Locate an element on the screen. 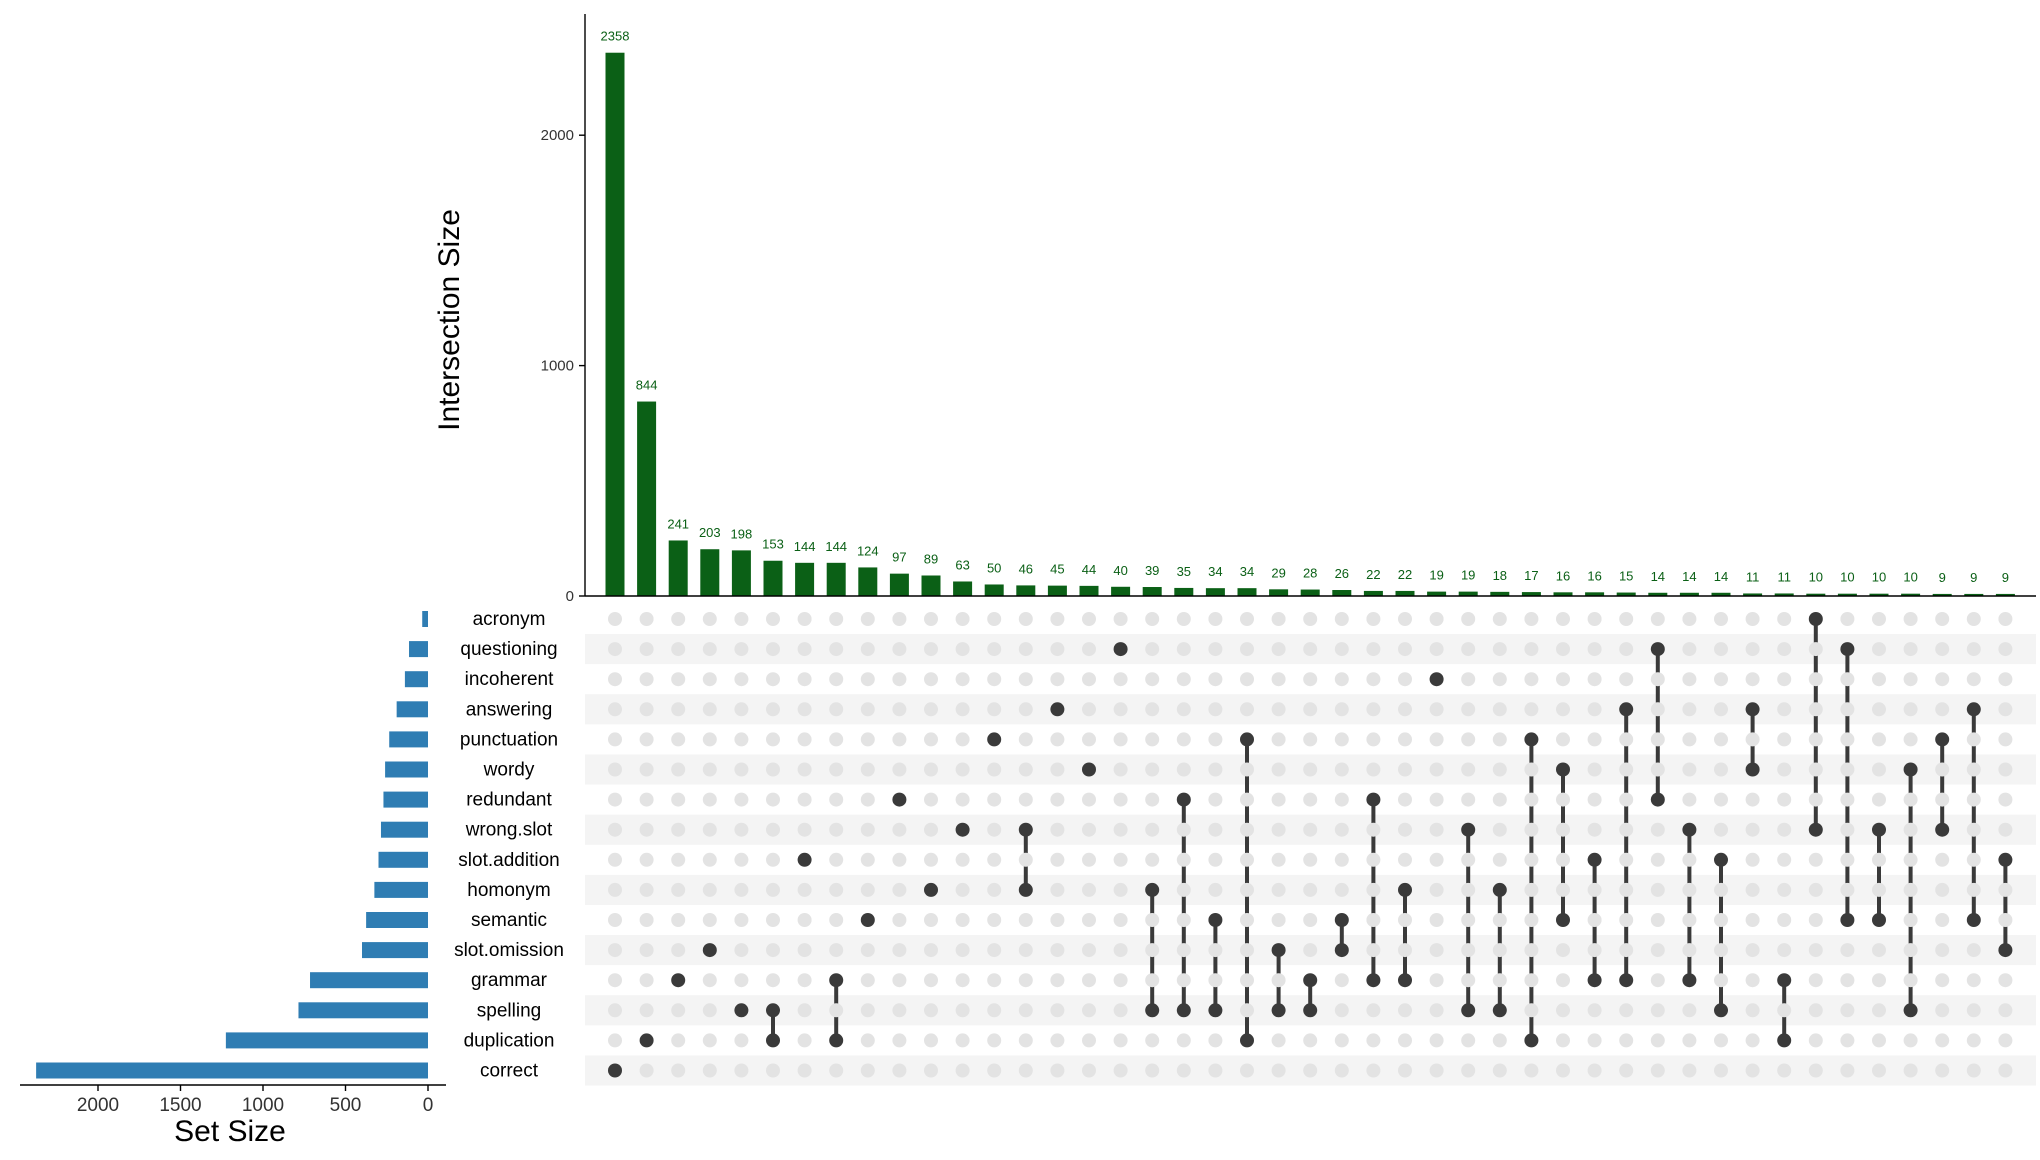 The height and width of the screenshot is (1160, 2040). set-size-axis: 2000 1500 1000 500 0 is located at coordinates (233, 1100).